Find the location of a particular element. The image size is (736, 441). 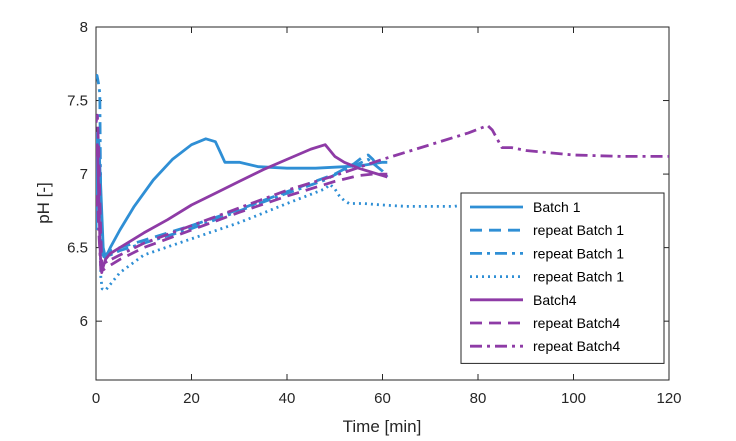

y-tick-label: 7 is located at coordinates (84, 174).